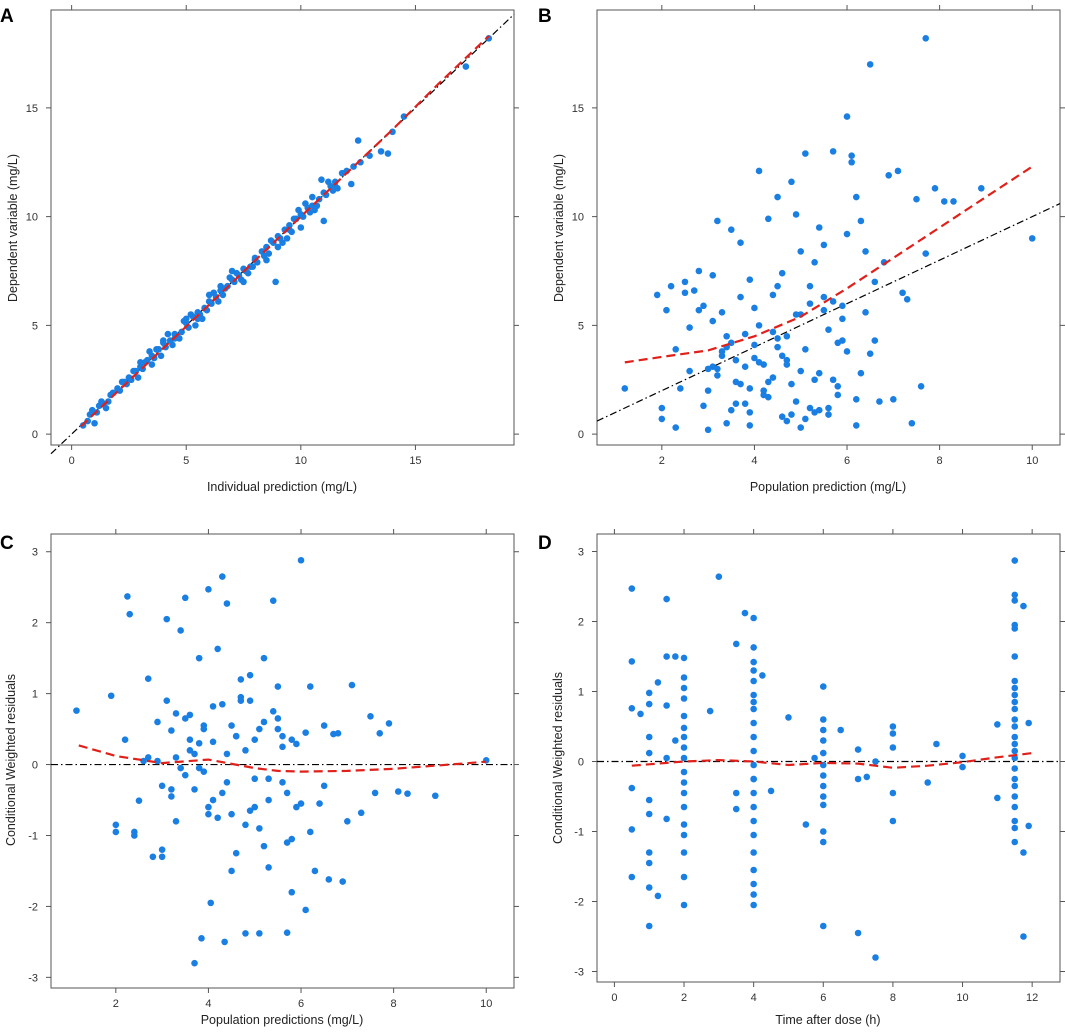  Describe the element at coordinates (581, 623) in the screenshot. I see `y-tick-label: 2` at that location.